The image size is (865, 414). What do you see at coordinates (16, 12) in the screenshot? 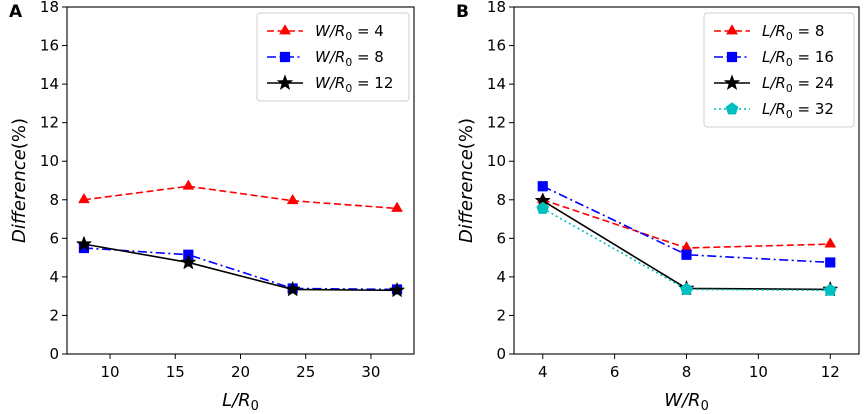
I see `panel-label-a: A` at bounding box center [16, 12].